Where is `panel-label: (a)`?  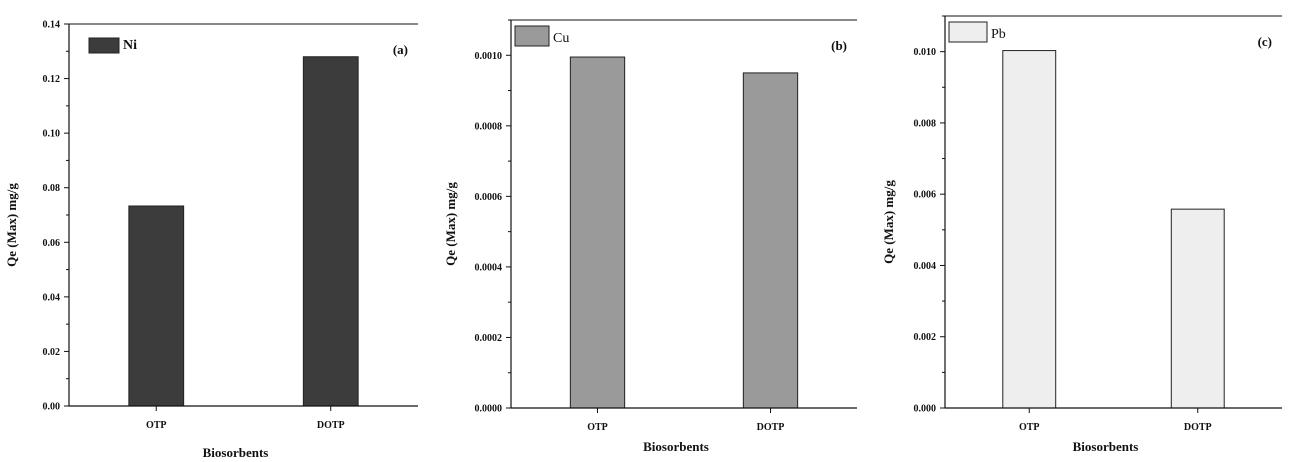
panel-label: (a) is located at coordinates (400, 49).